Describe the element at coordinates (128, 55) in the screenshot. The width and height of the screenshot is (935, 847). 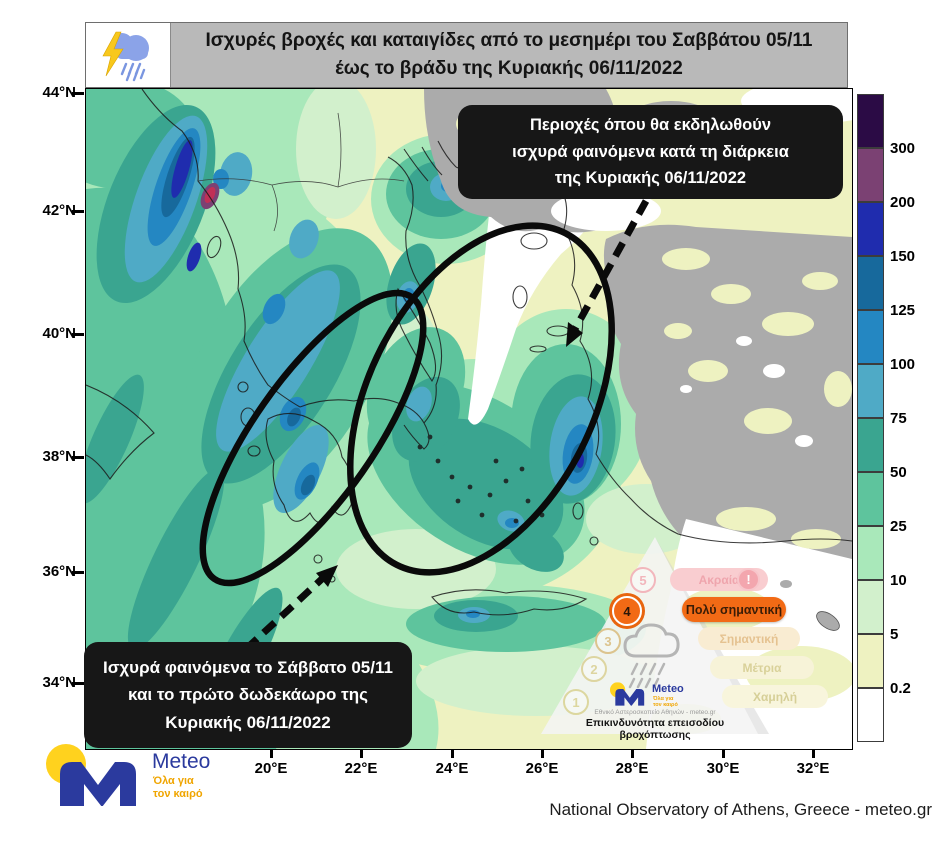
I see `storm-cloud-icon` at that location.